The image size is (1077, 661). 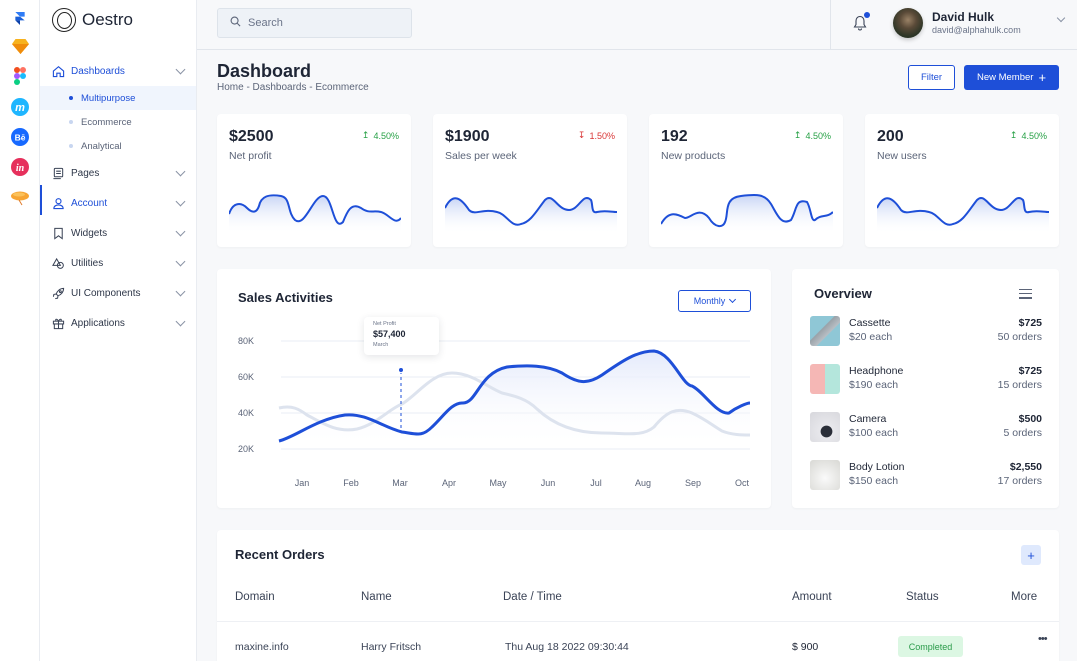 I want to click on sidebar-item-label: Applications, so click(x=98, y=323).